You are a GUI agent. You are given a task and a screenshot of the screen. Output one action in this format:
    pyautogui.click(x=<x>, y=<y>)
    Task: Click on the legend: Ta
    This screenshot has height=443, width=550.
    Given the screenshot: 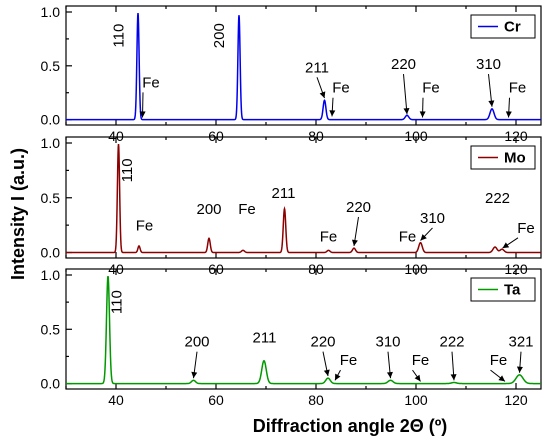 What is the action you would take?
    pyautogui.click(x=503, y=289)
    